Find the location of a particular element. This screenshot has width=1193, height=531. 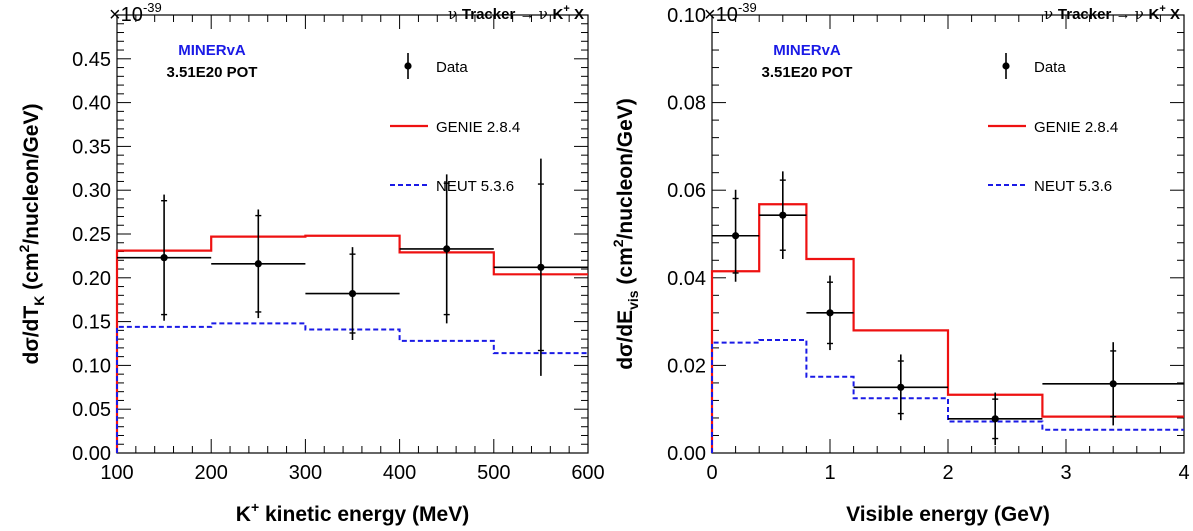

x-tick-label: 400 is located at coordinates (399, 473).